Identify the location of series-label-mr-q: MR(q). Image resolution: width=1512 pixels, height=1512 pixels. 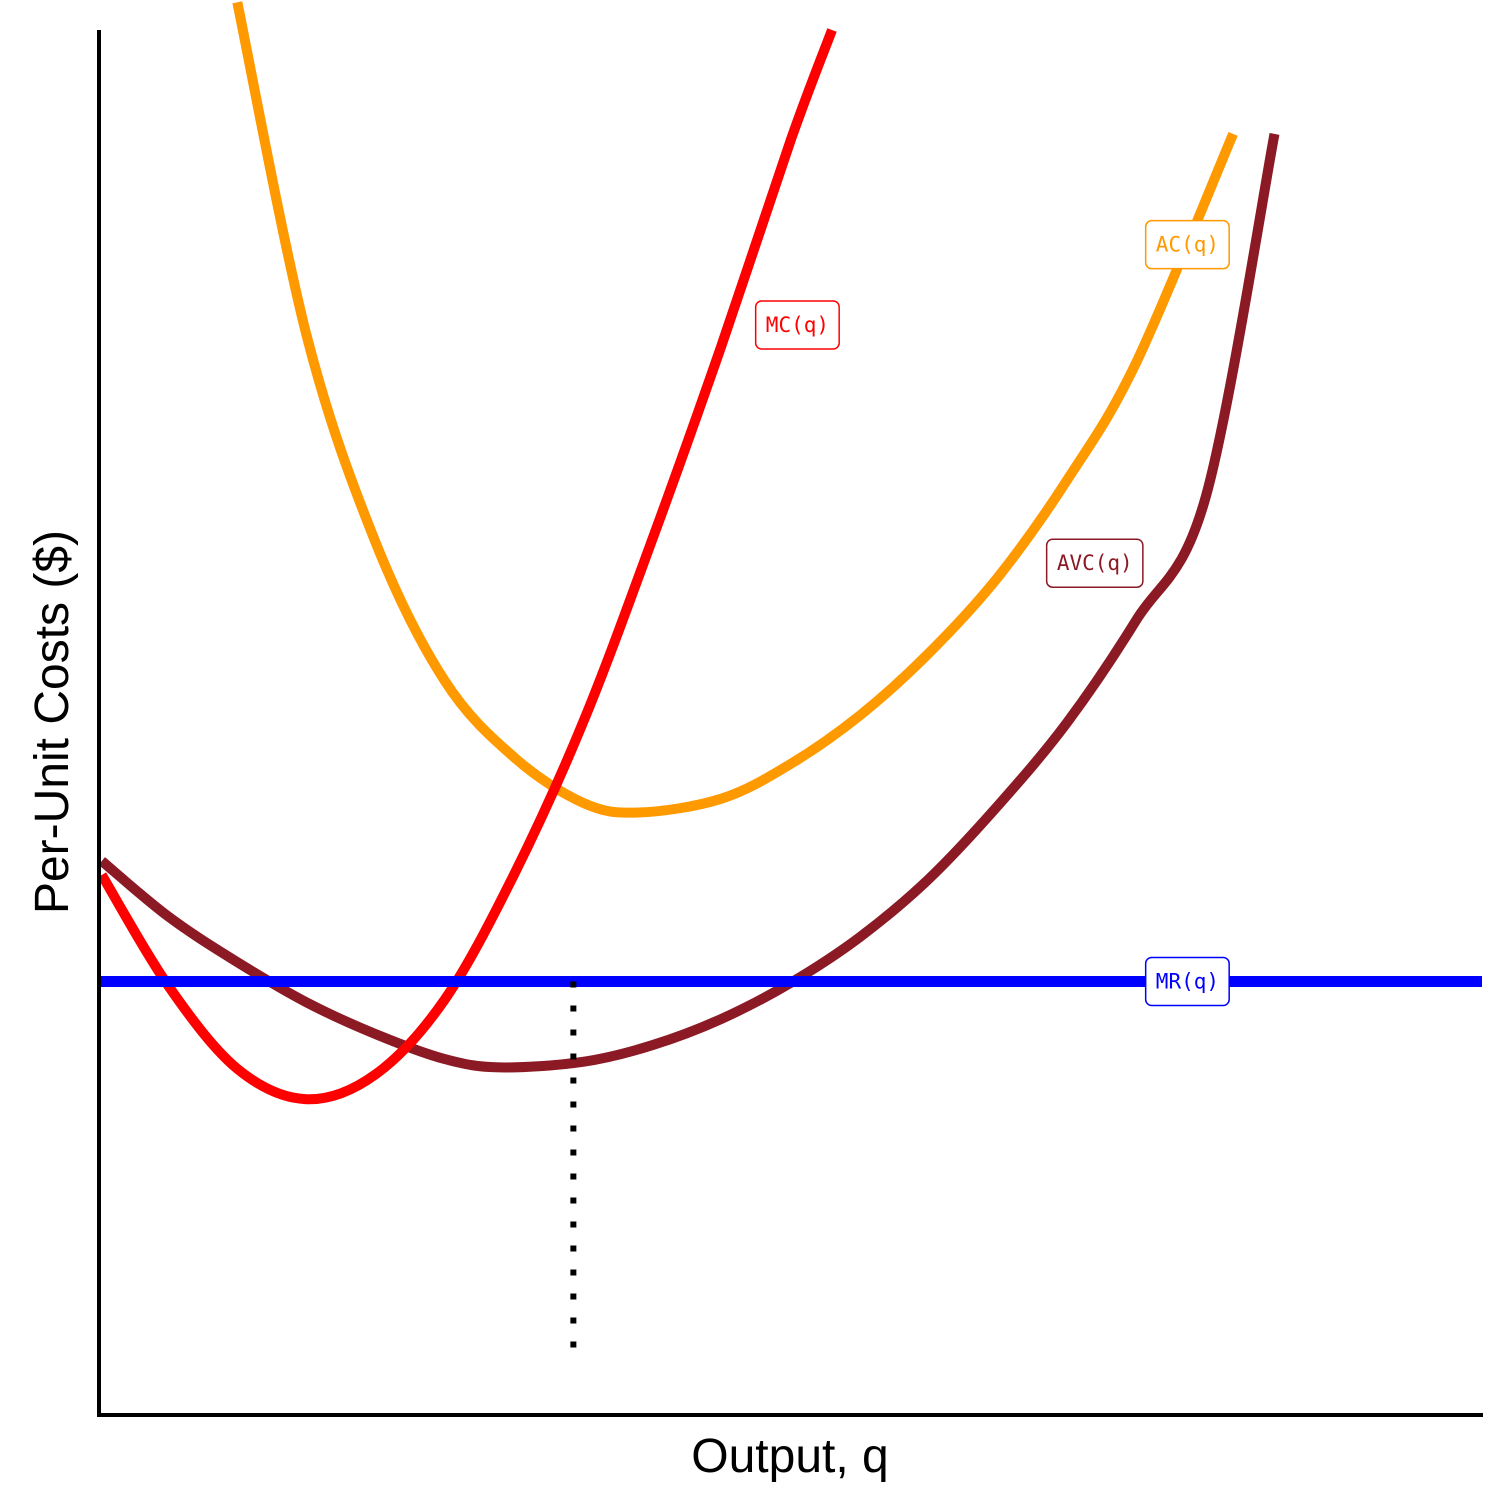
(1187, 981).